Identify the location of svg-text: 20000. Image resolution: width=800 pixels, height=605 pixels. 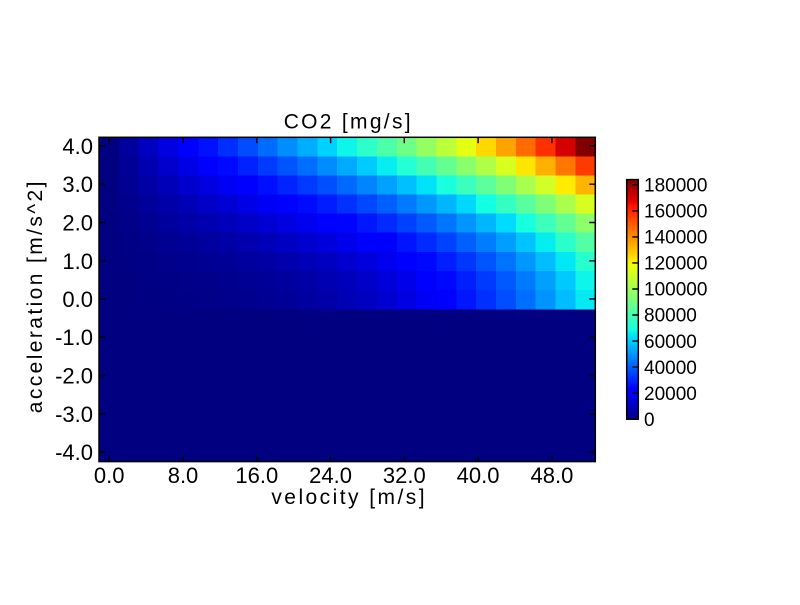
(670, 394).